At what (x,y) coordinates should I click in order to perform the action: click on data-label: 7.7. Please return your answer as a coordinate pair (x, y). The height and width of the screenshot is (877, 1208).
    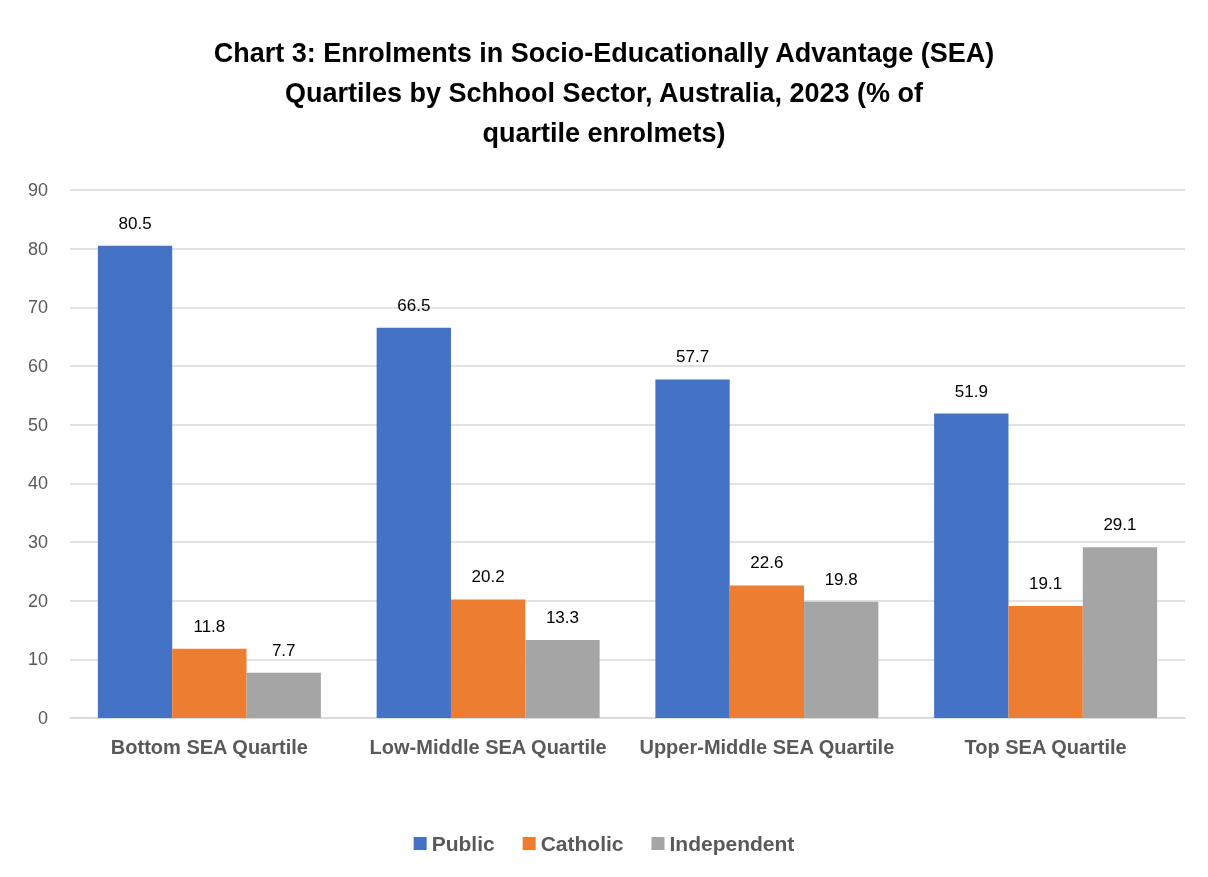
    Looking at the image, I should click on (283, 650).